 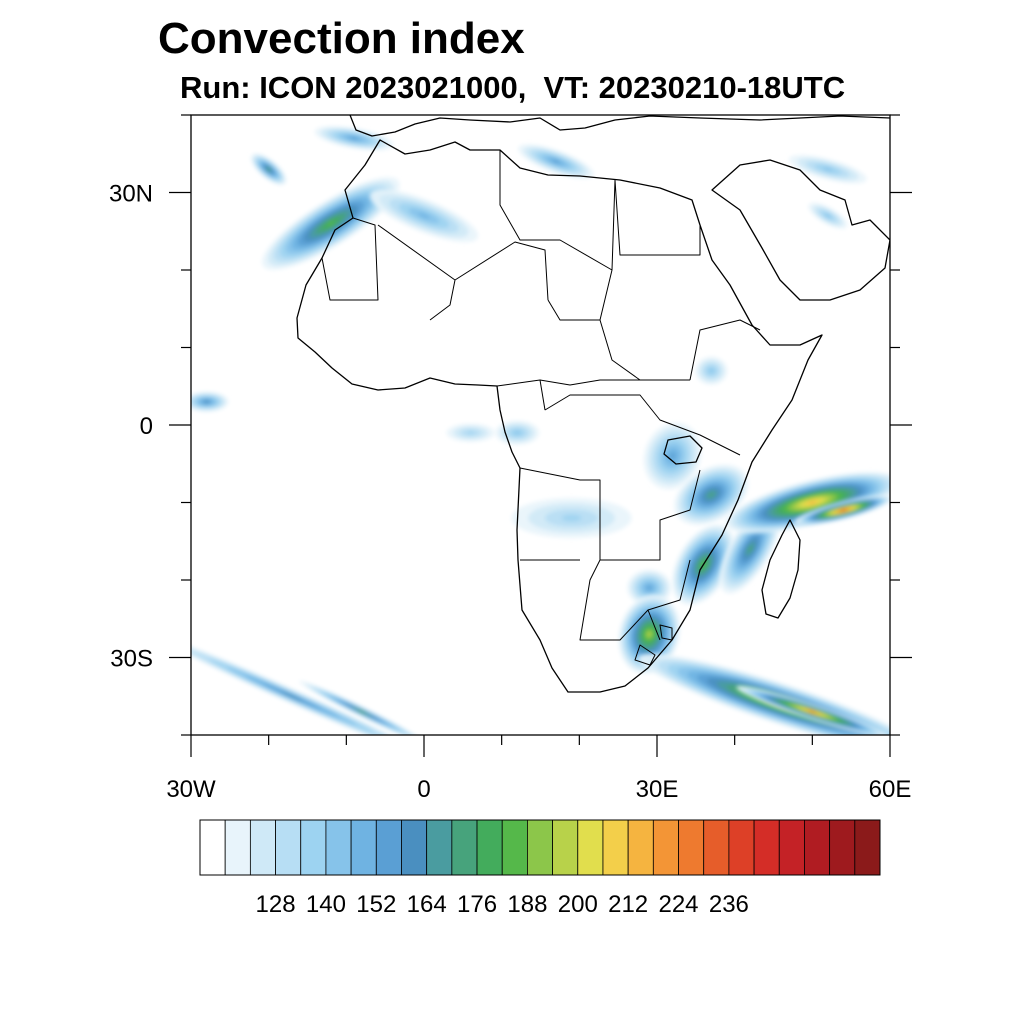 What do you see at coordinates (729, 904) in the screenshot?
I see `colorbar-label: 236` at bounding box center [729, 904].